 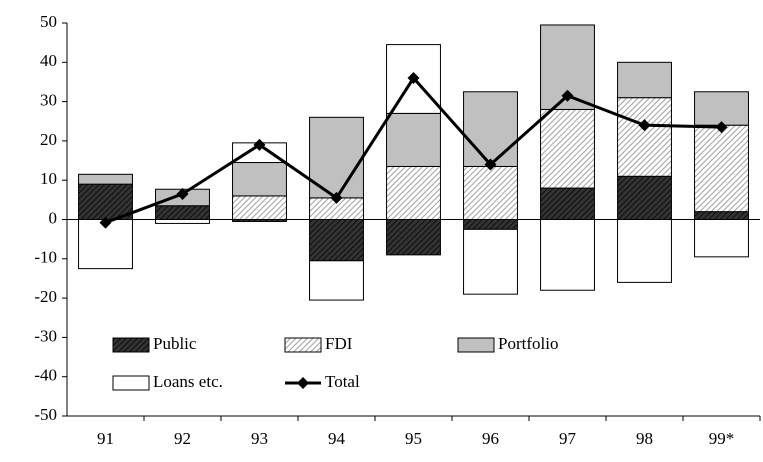 What do you see at coordinates (182, 438) in the screenshot?
I see `x-tick-label: 92` at bounding box center [182, 438].